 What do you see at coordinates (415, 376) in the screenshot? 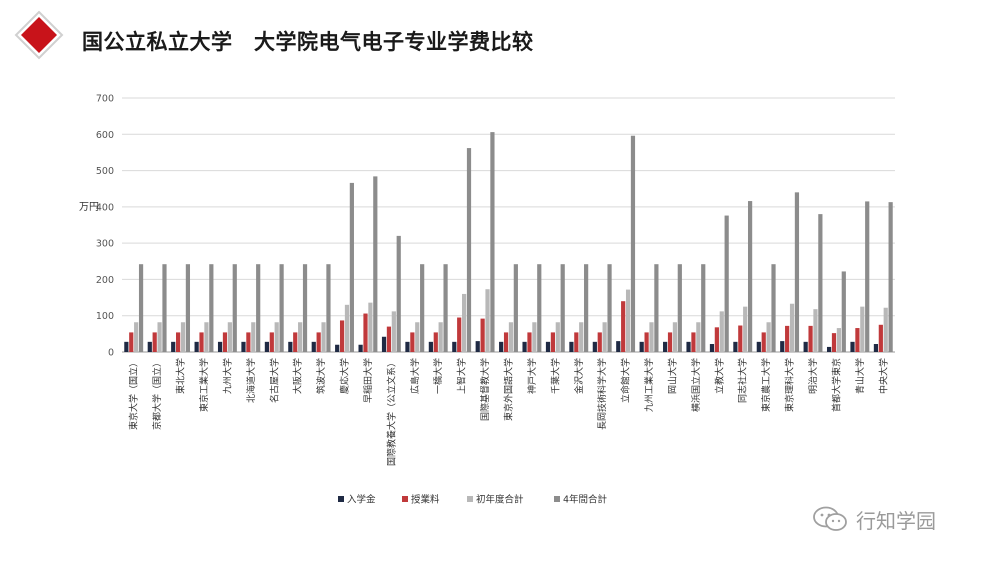
I see `x-tick-label: 広島大学` at bounding box center [415, 376].